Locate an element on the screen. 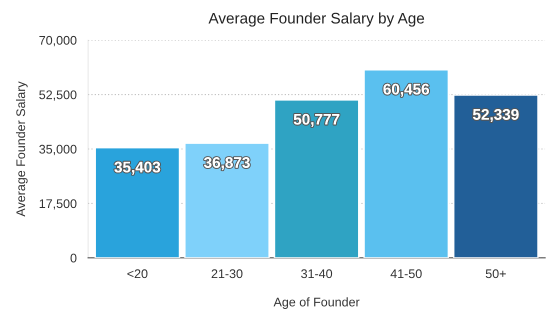 The height and width of the screenshot is (316, 554). x-tick-label: 41-50 is located at coordinates (406, 273).